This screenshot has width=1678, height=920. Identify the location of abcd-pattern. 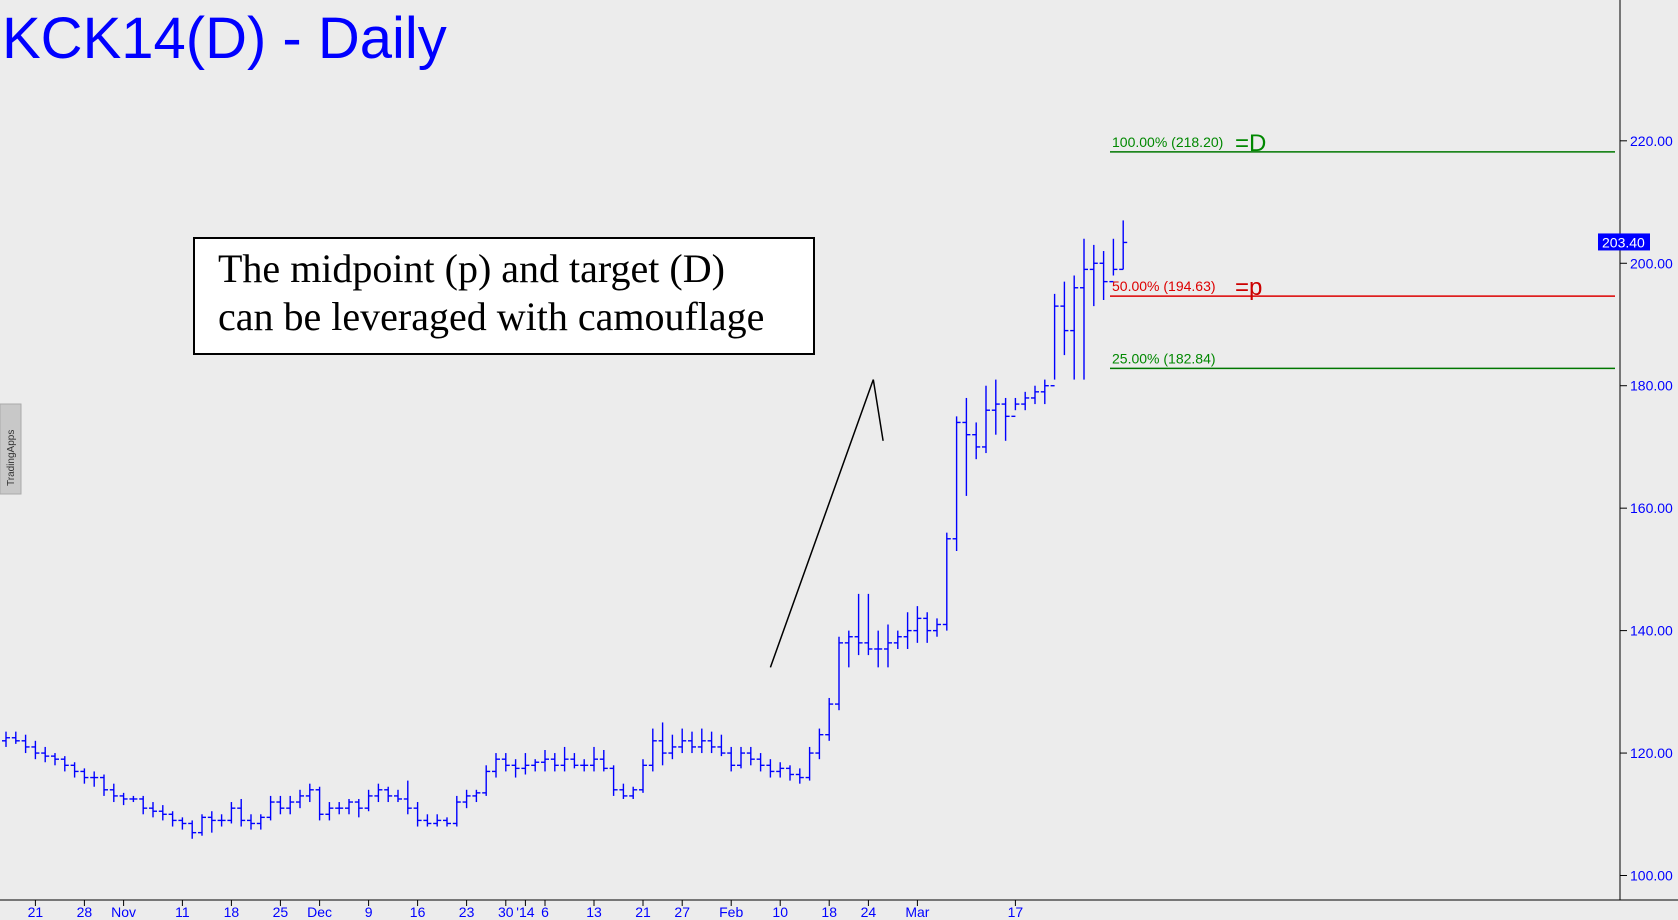
(826, 523).